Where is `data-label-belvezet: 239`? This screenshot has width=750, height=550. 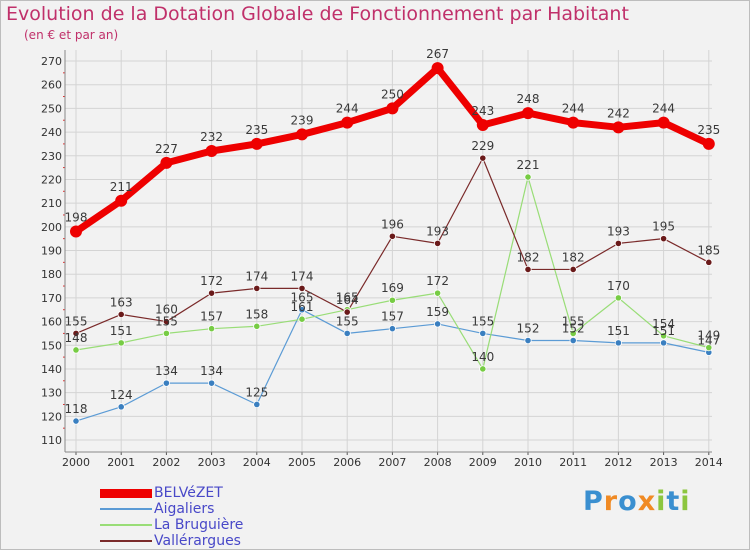 data-label-belvezet: 239 is located at coordinates (302, 120).